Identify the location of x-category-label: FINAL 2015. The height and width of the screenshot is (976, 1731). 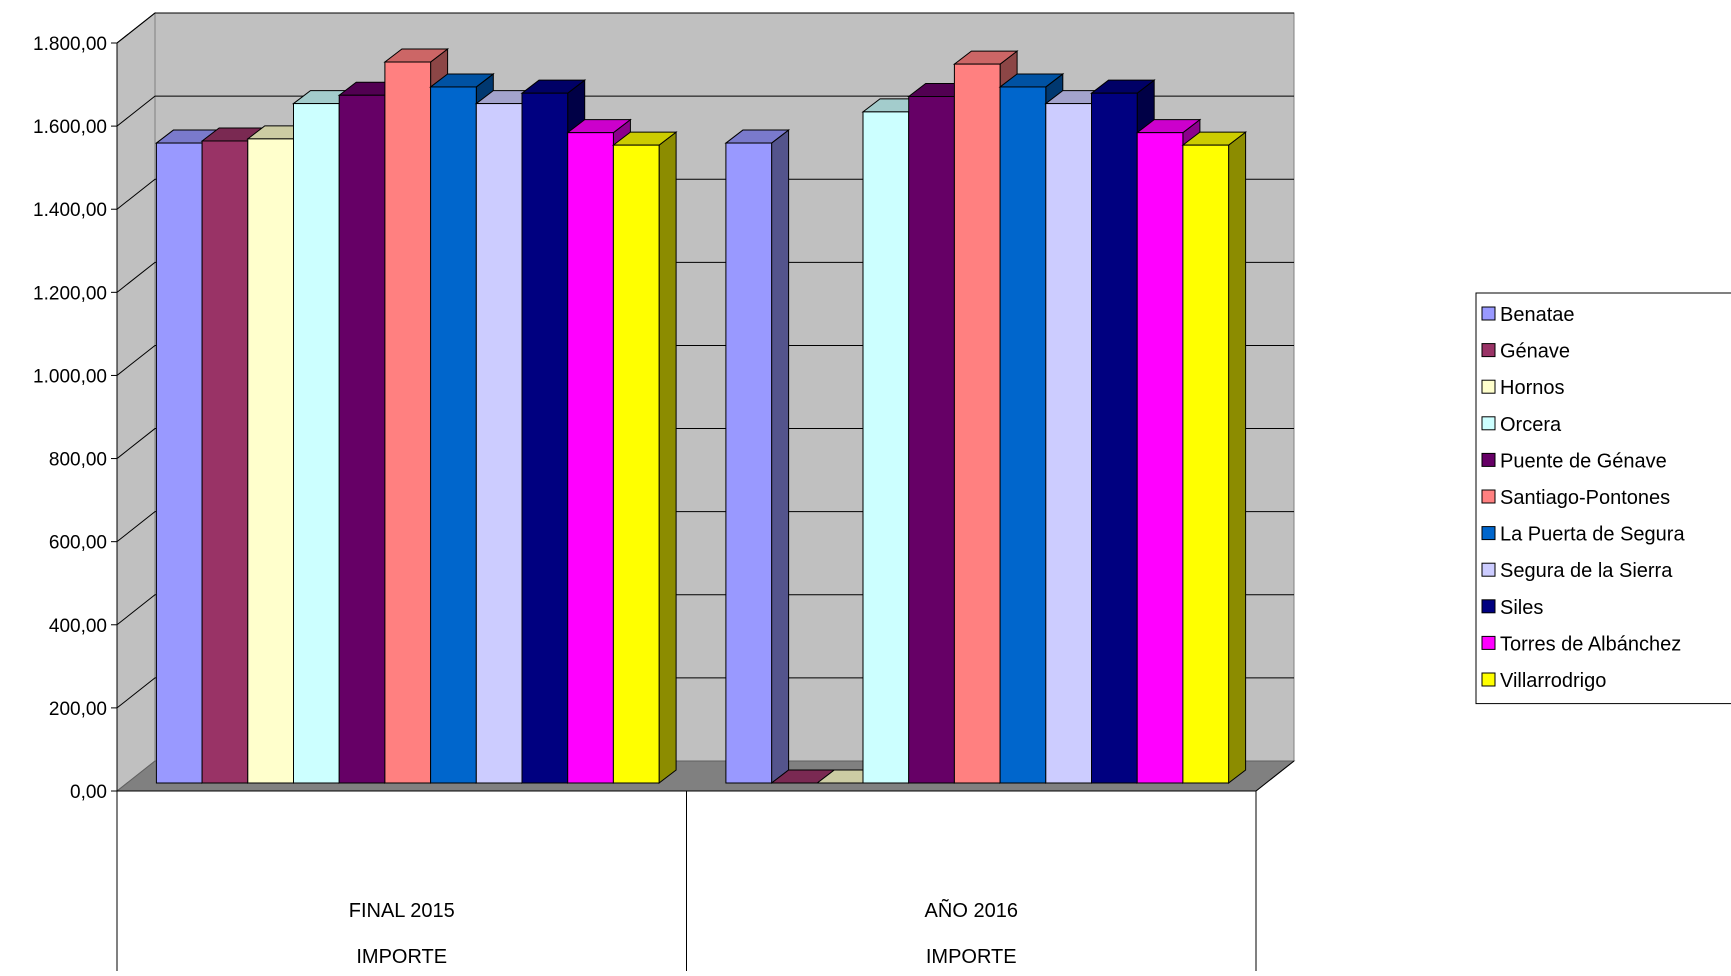
(402, 911).